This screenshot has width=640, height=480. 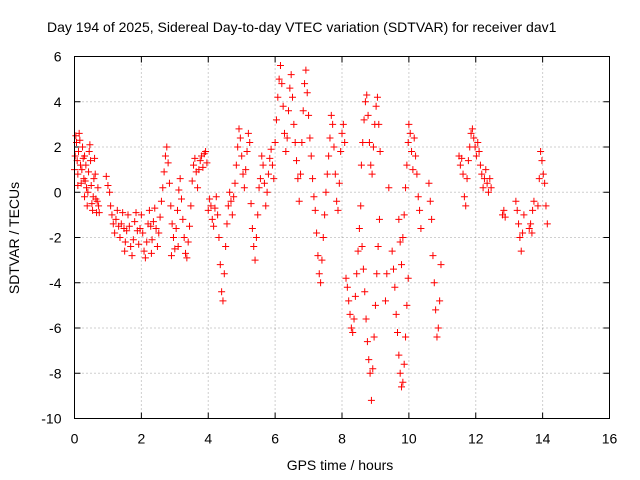 What do you see at coordinates (342, 439) in the screenshot?
I see `x-tick-label: 8` at bounding box center [342, 439].